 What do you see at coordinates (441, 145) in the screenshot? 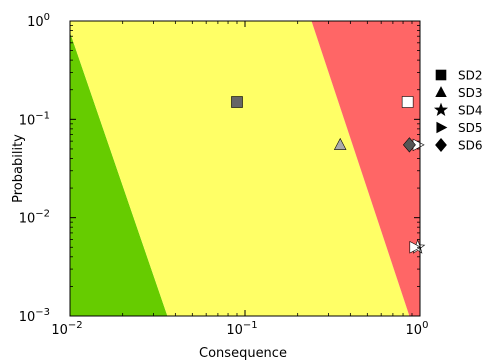
I see `legend-marker-sd6` at bounding box center [441, 145].